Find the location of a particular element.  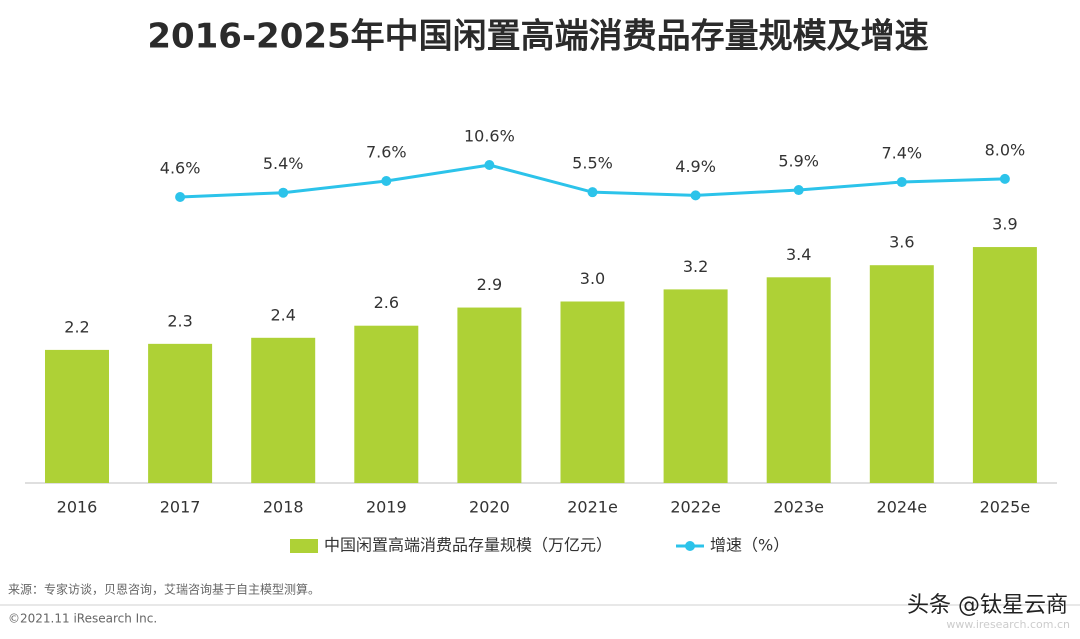

watermark: 头条 @钛星云商 is located at coordinates (987, 605).